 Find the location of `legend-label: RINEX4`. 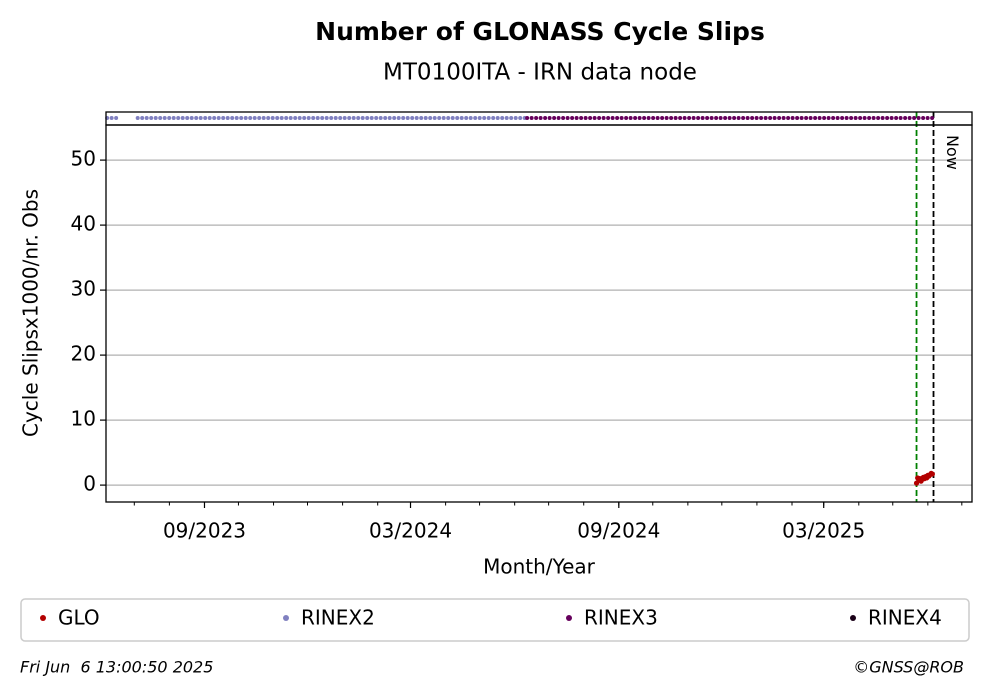

legend-label: RINEX4 is located at coordinates (905, 618).